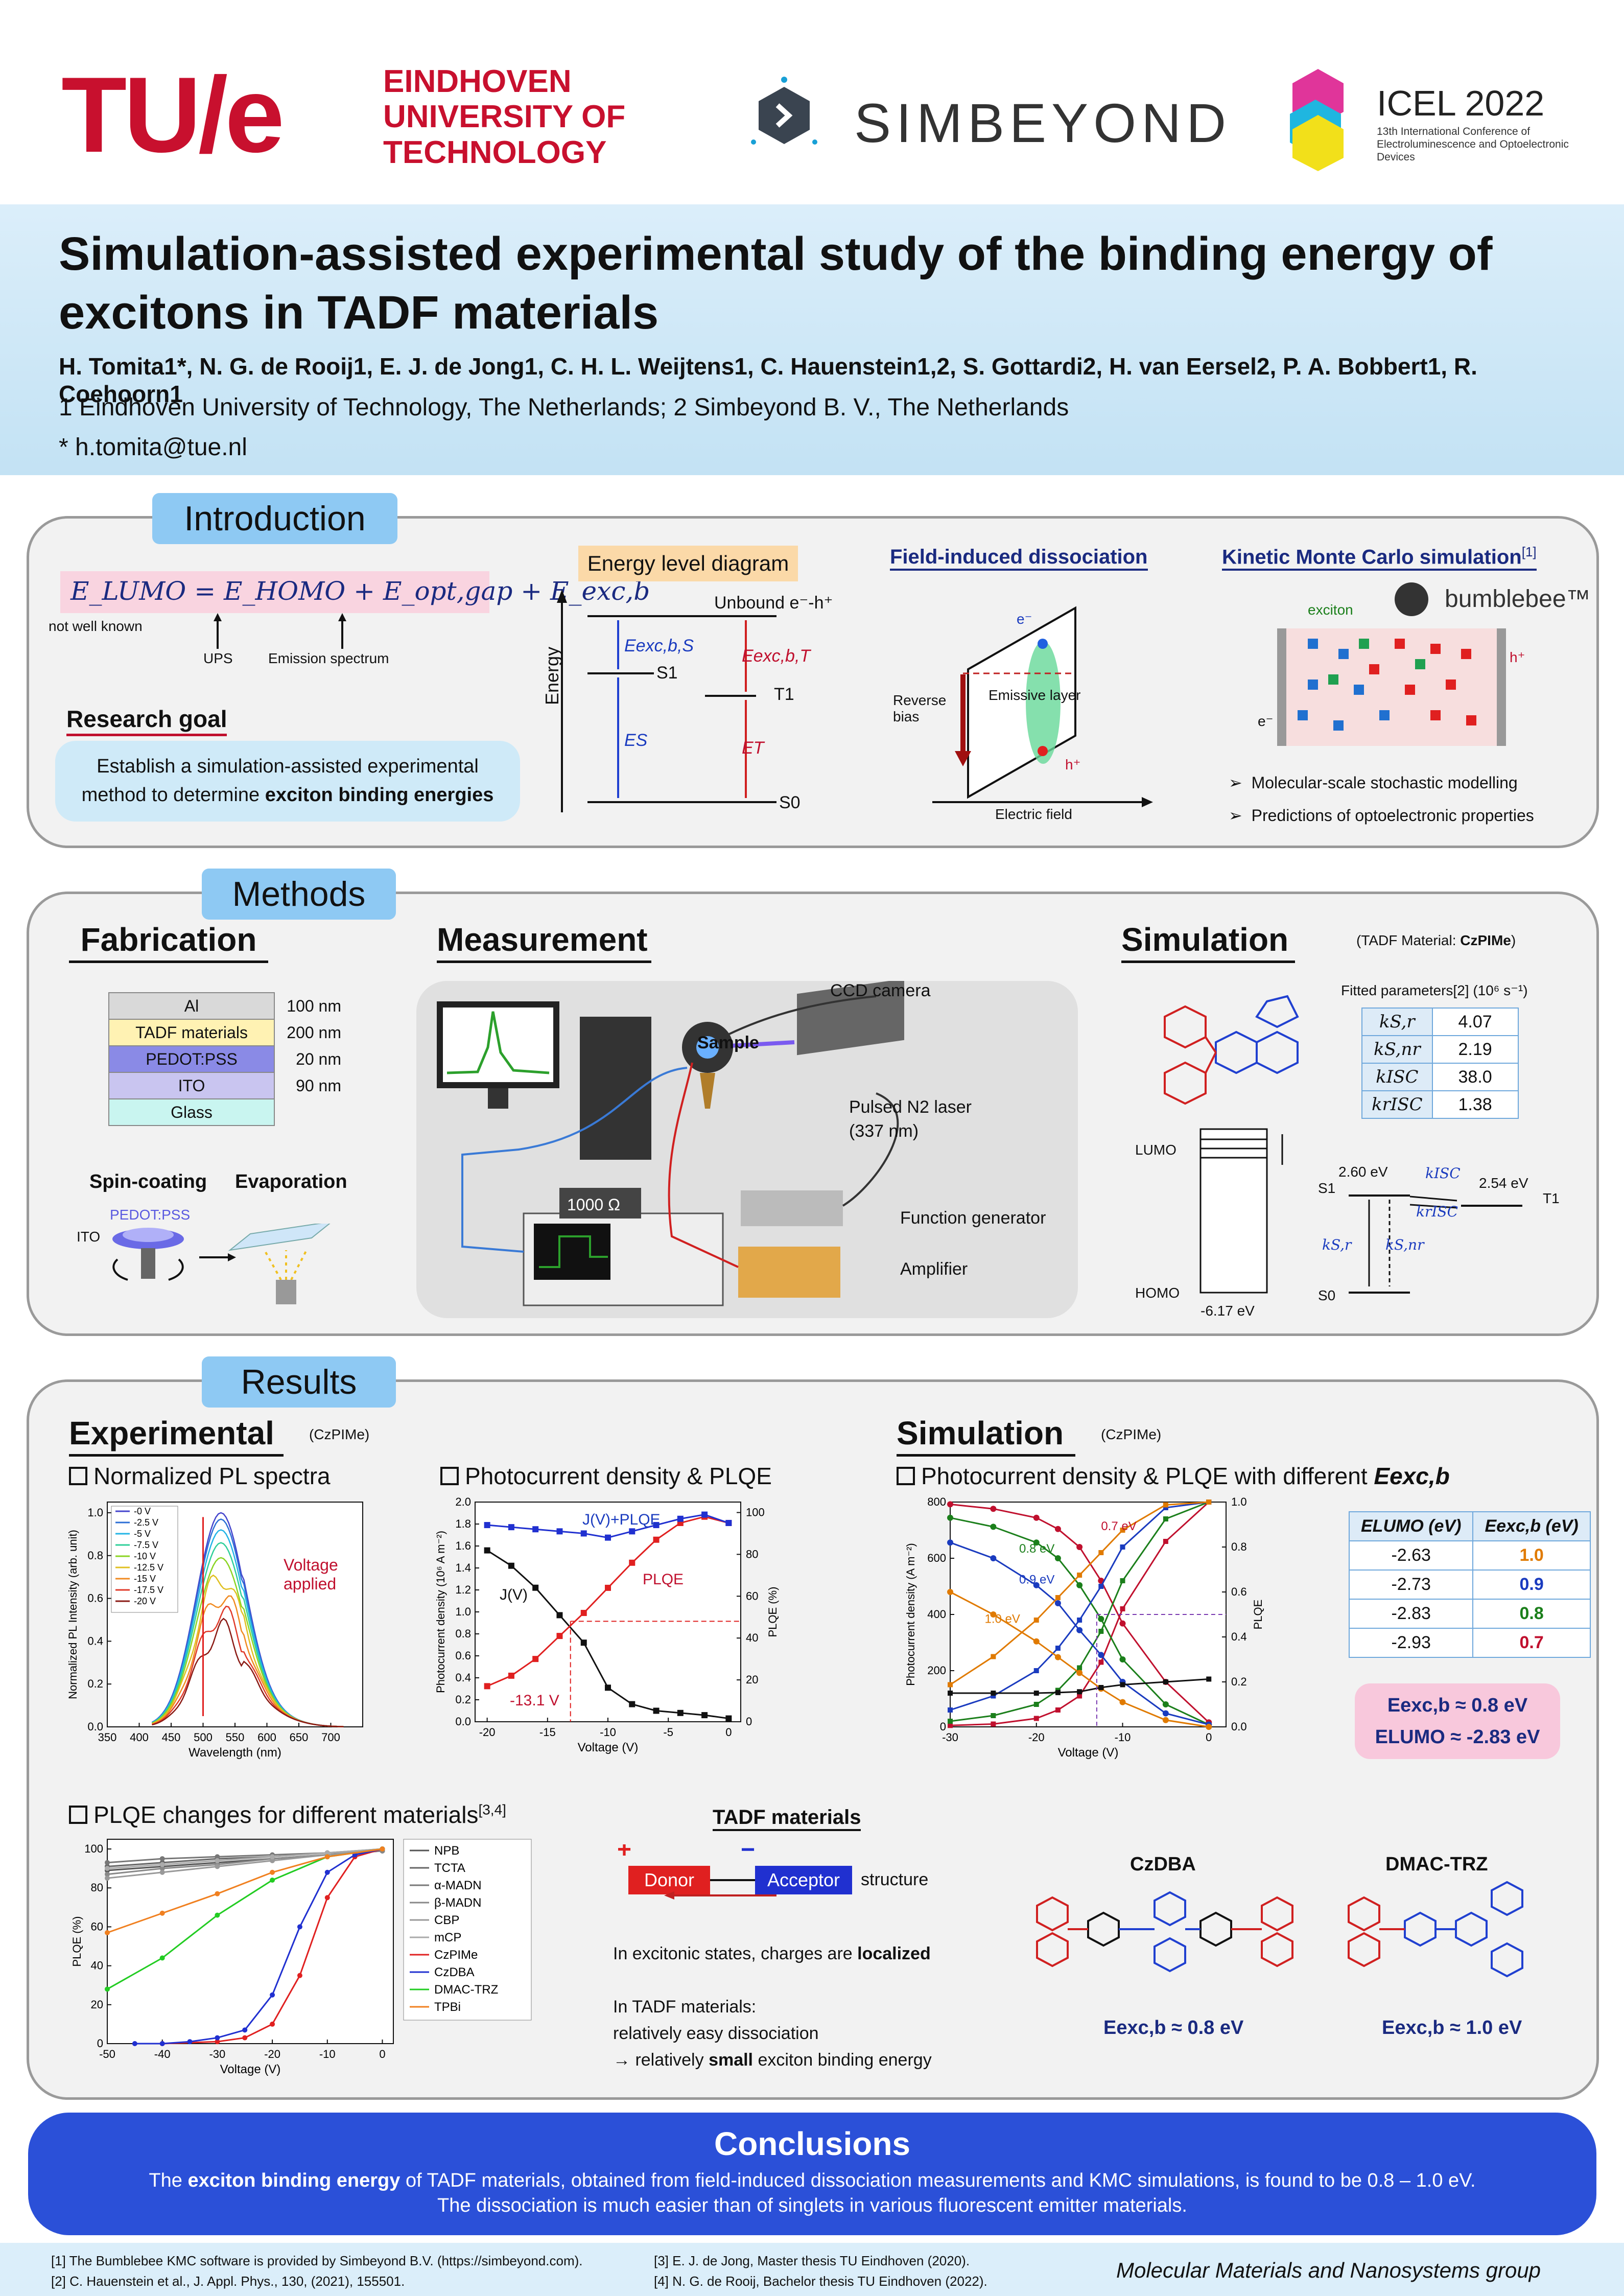 The image size is (1624, 2296). What do you see at coordinates (314, 1032) in the screenshot?
I see `layer-thickness: 200 nm` at bounding box center [314, 1032].